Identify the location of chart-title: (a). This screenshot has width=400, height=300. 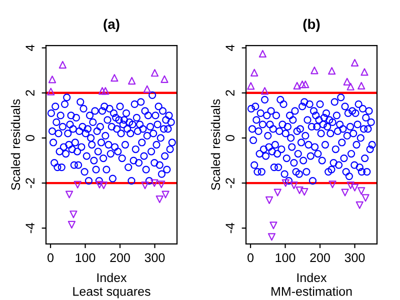
(112, 25).